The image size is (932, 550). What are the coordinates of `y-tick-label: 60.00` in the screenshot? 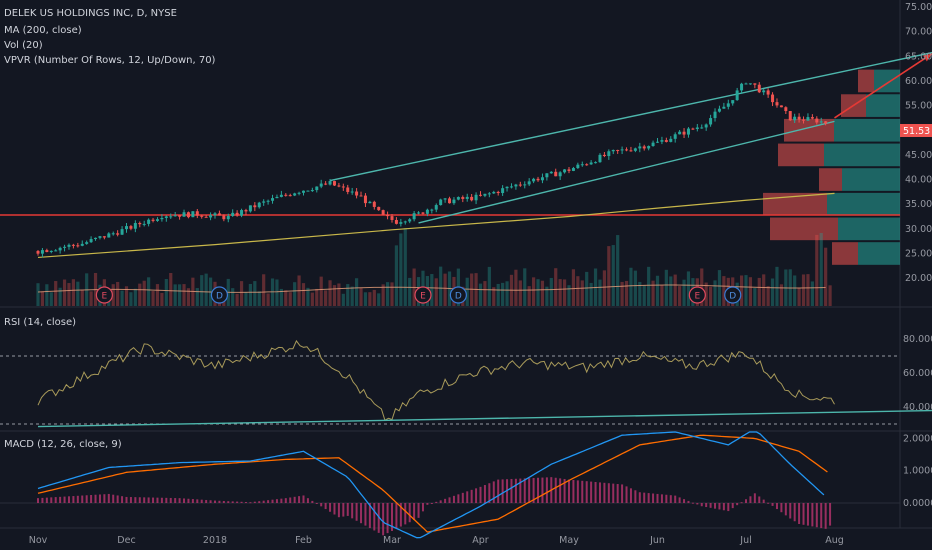 It's located at (918, 81).